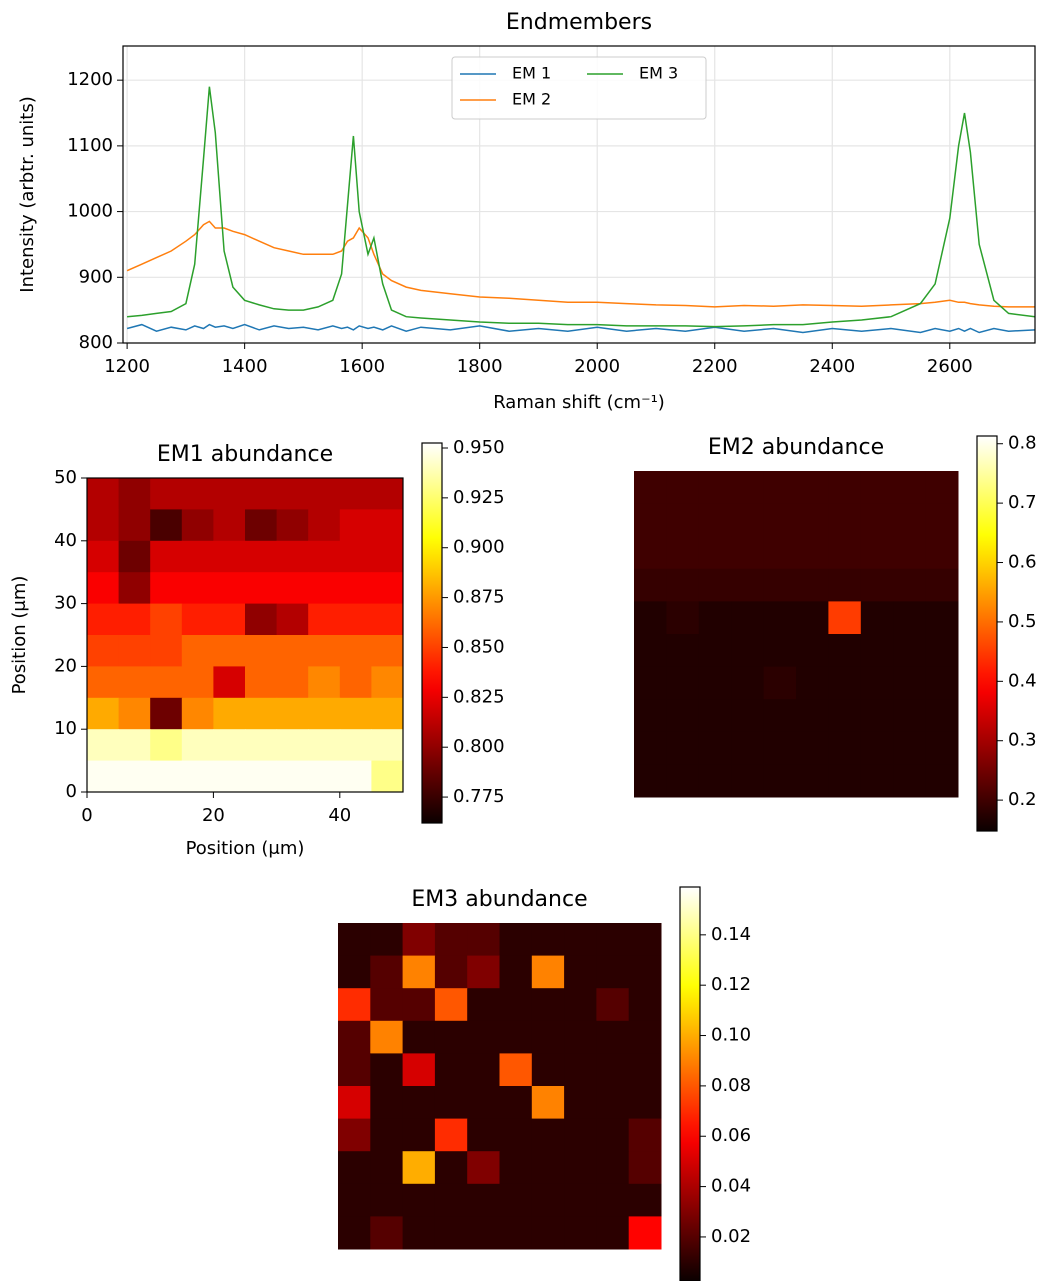  What do you see at coordinates (96, 276) in the screenshot?
I see `y-tick-label: 900` at bounding box center [96, 276].